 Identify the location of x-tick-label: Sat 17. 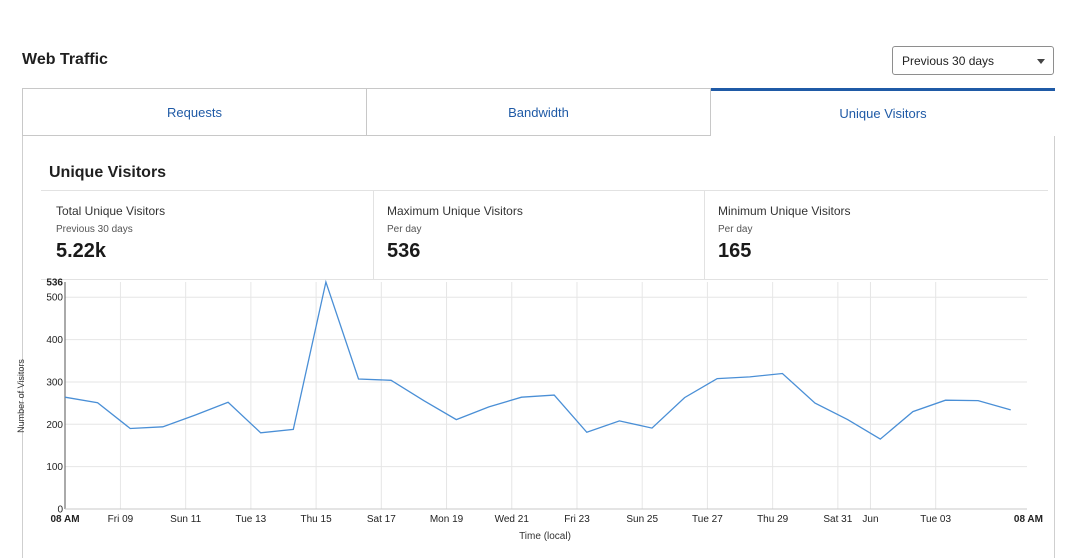
(381, 519).